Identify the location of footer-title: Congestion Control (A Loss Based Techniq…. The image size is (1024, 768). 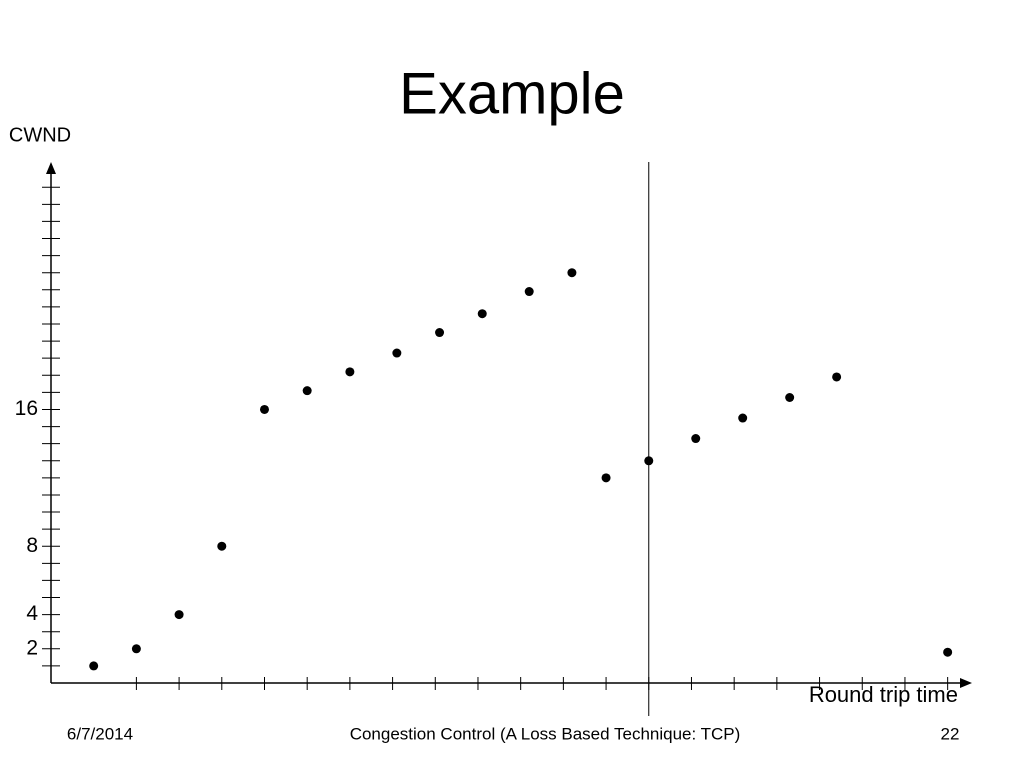
(545, 733).